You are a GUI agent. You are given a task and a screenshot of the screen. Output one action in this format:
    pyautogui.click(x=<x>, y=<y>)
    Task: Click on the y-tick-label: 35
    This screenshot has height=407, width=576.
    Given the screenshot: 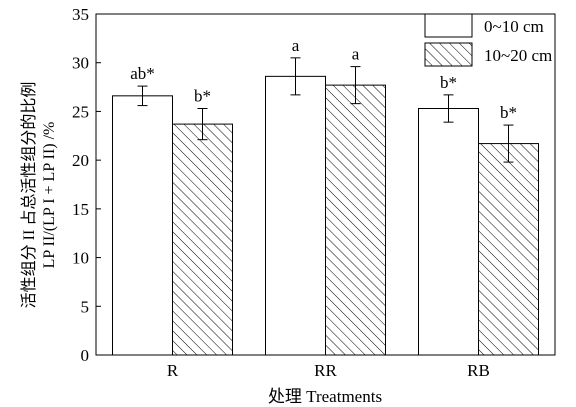 What is the action you would take?
    pyautogui.click(x=80, y=14)
    